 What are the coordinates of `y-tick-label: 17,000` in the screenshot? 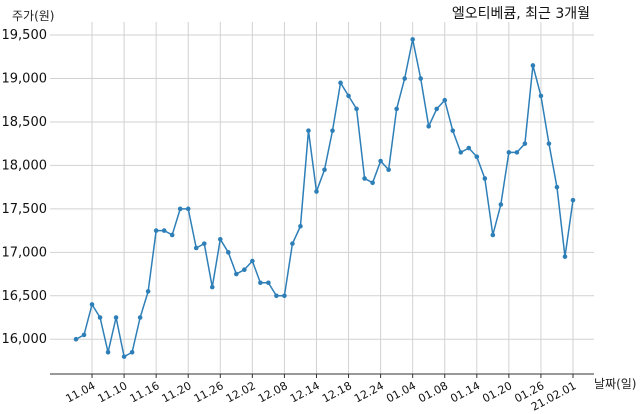 It's located at (25, 252).